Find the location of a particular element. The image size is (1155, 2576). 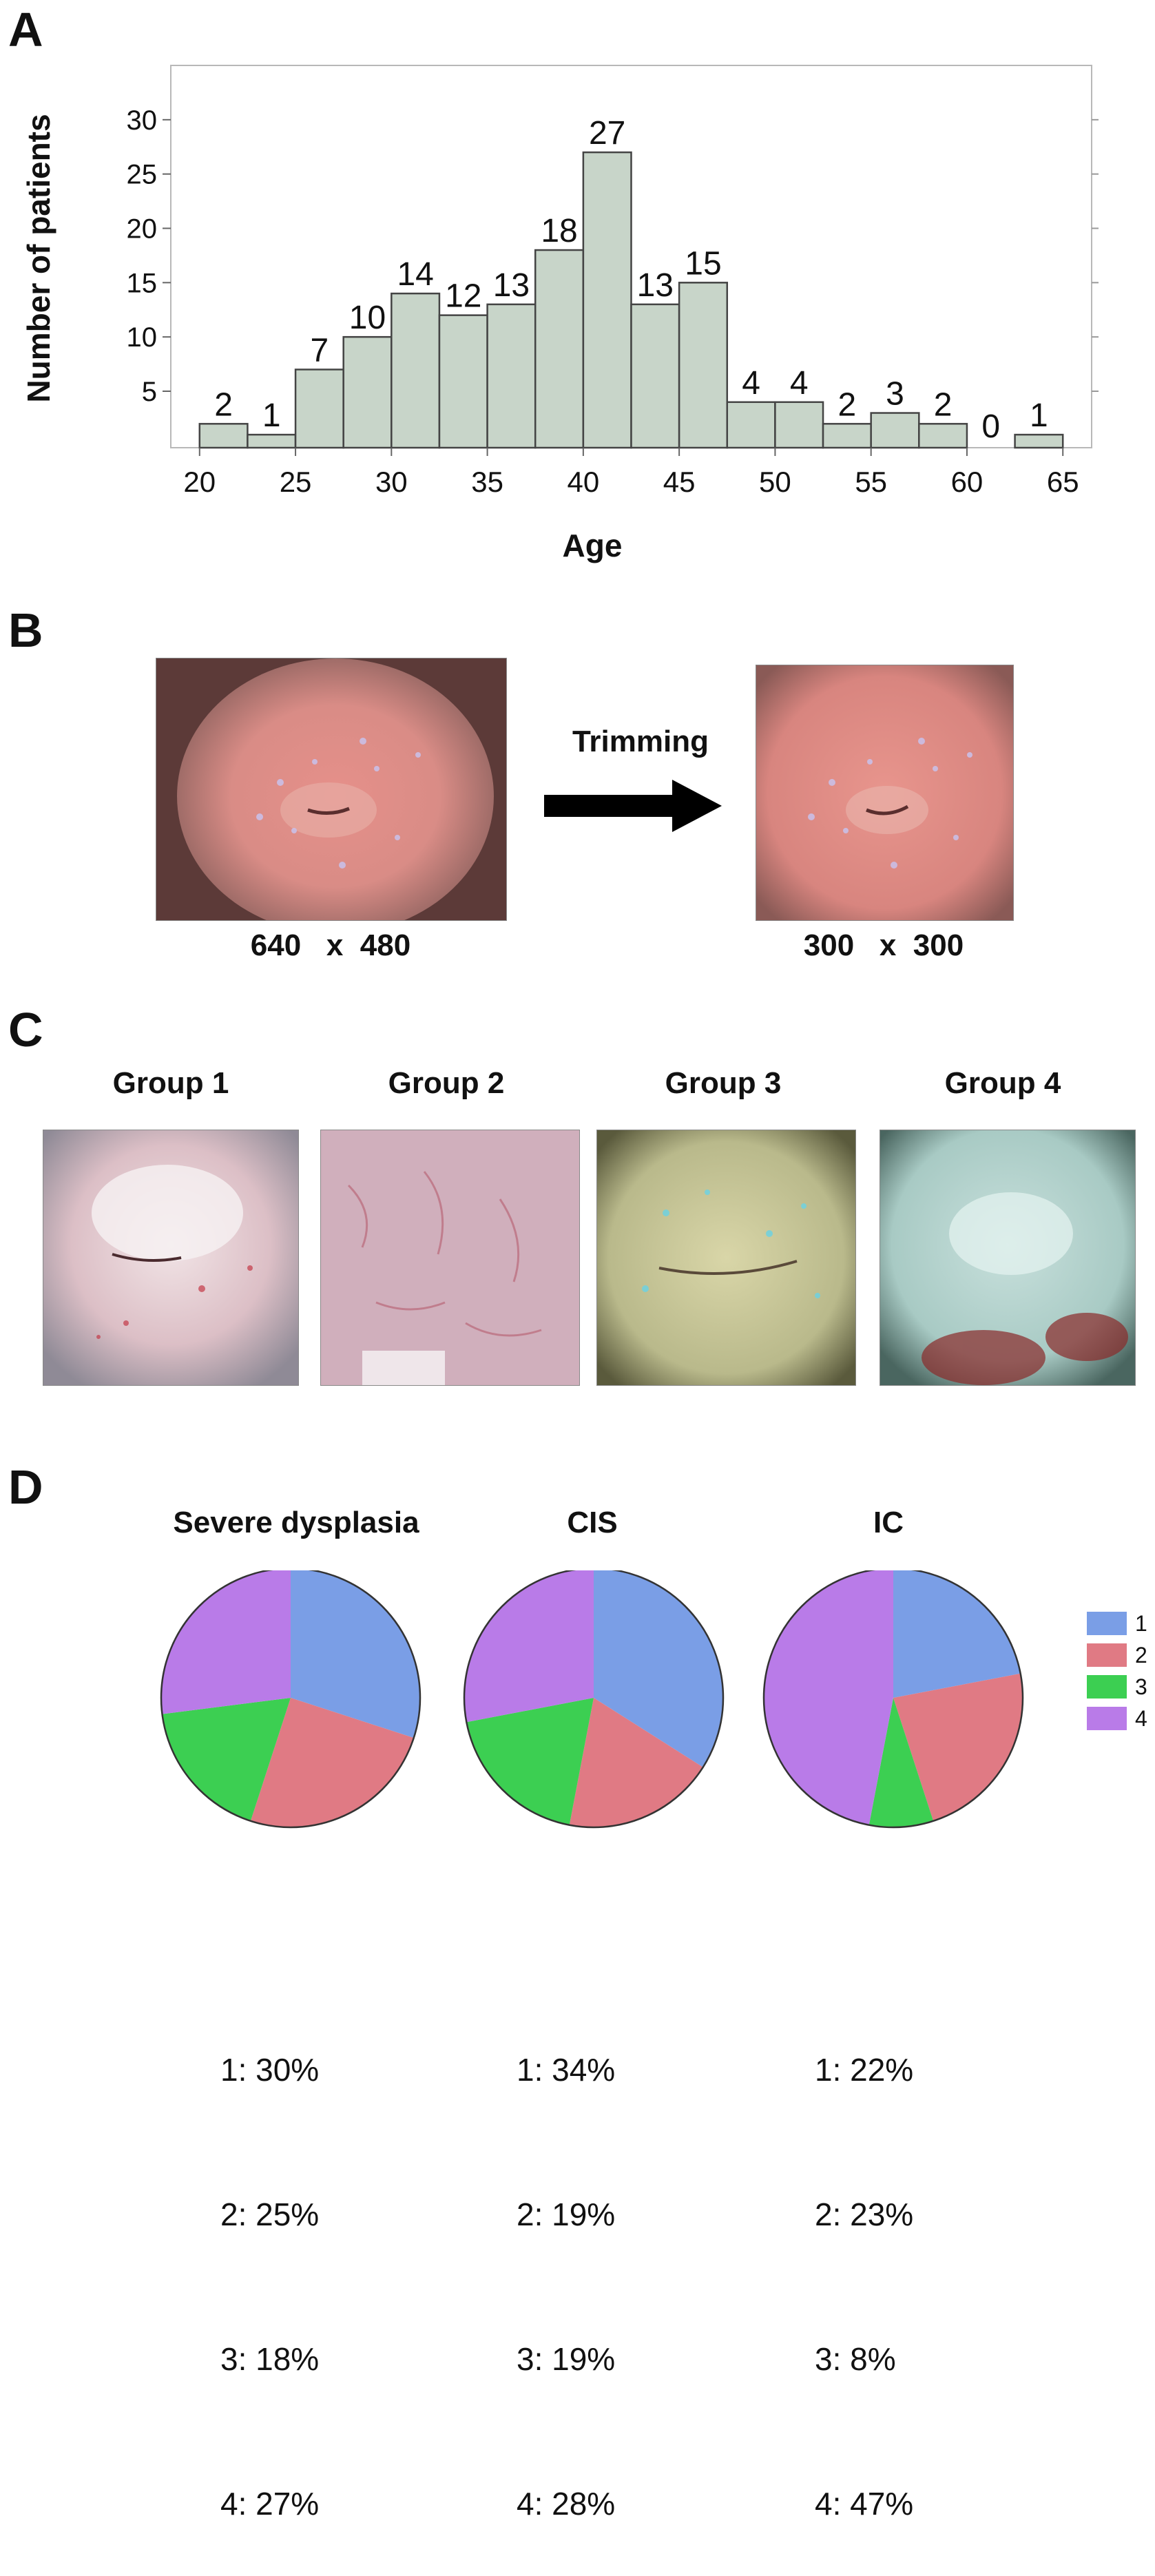

pct-line: 4: 47% is located at coordinates (864, 2504).